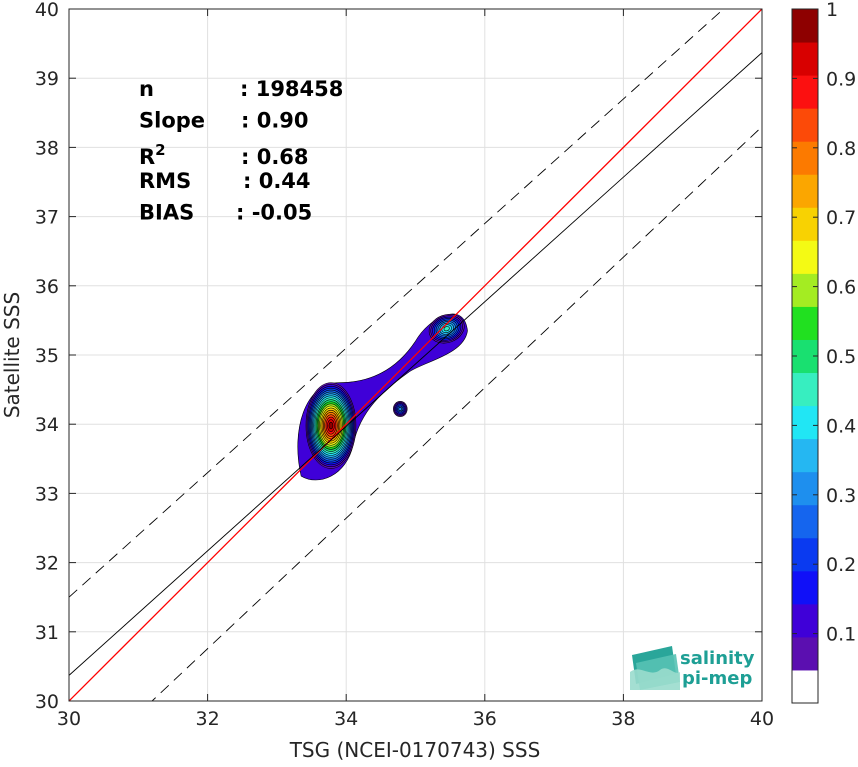  I want to click on y-tick-label: 39, so click(47, 79).